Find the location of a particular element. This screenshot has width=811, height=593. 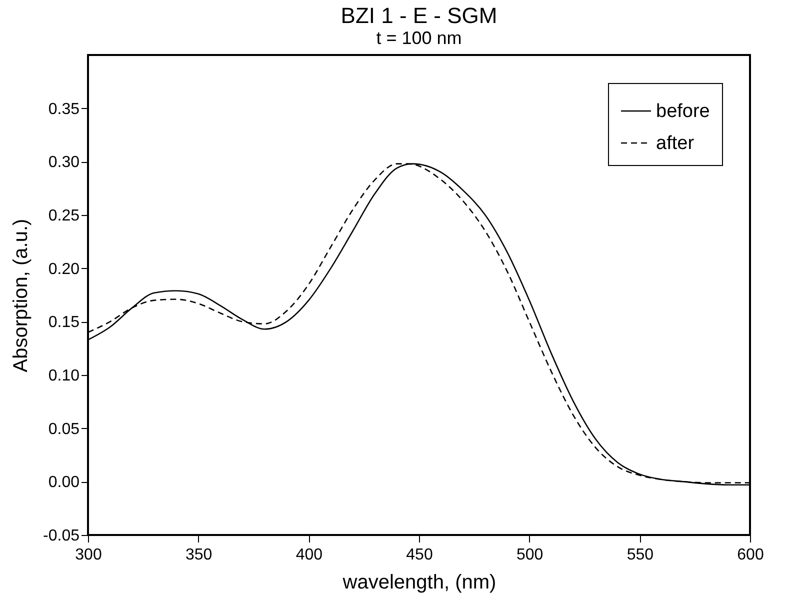

x-tick-label: 450 is located at coordinates (419, 555).